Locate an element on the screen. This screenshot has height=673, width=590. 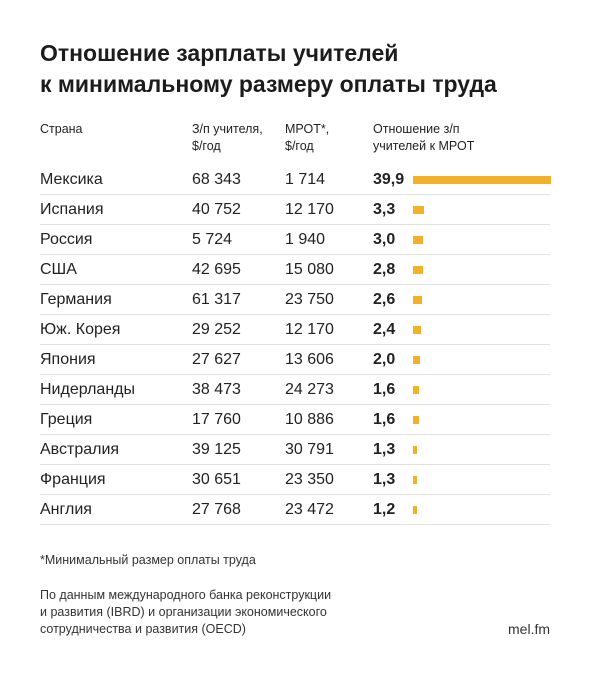
country-cell: Япония is located at coordinates (68, 359).